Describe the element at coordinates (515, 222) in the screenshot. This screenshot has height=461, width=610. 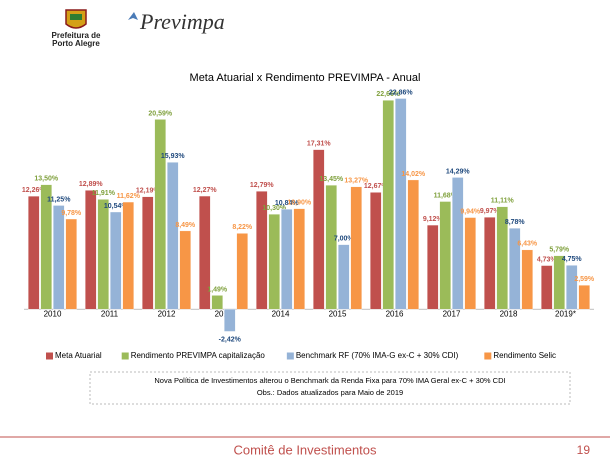
I see `value-label: 8,78%` at that location.